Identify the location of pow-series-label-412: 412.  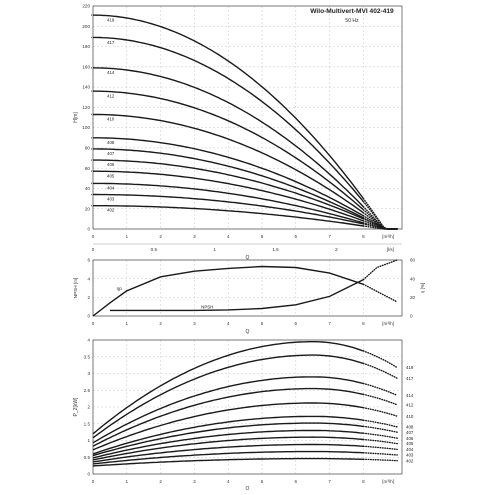
(410, 404).